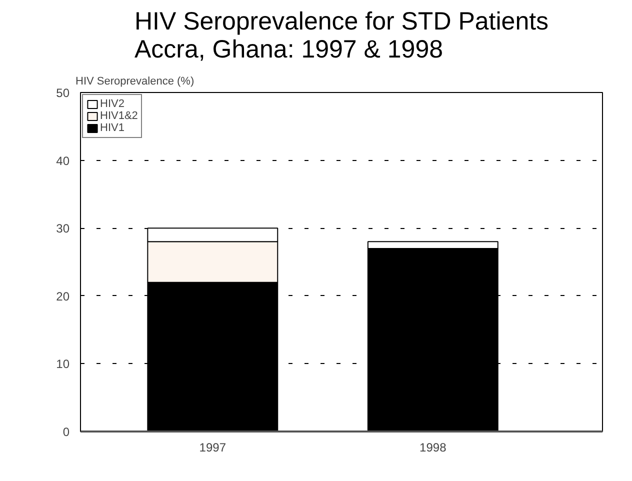  Describe the element at coordinates (135, 82) in the screenshot. I see `y-axis-title: HIV Seroprevalence (%)` at that location.